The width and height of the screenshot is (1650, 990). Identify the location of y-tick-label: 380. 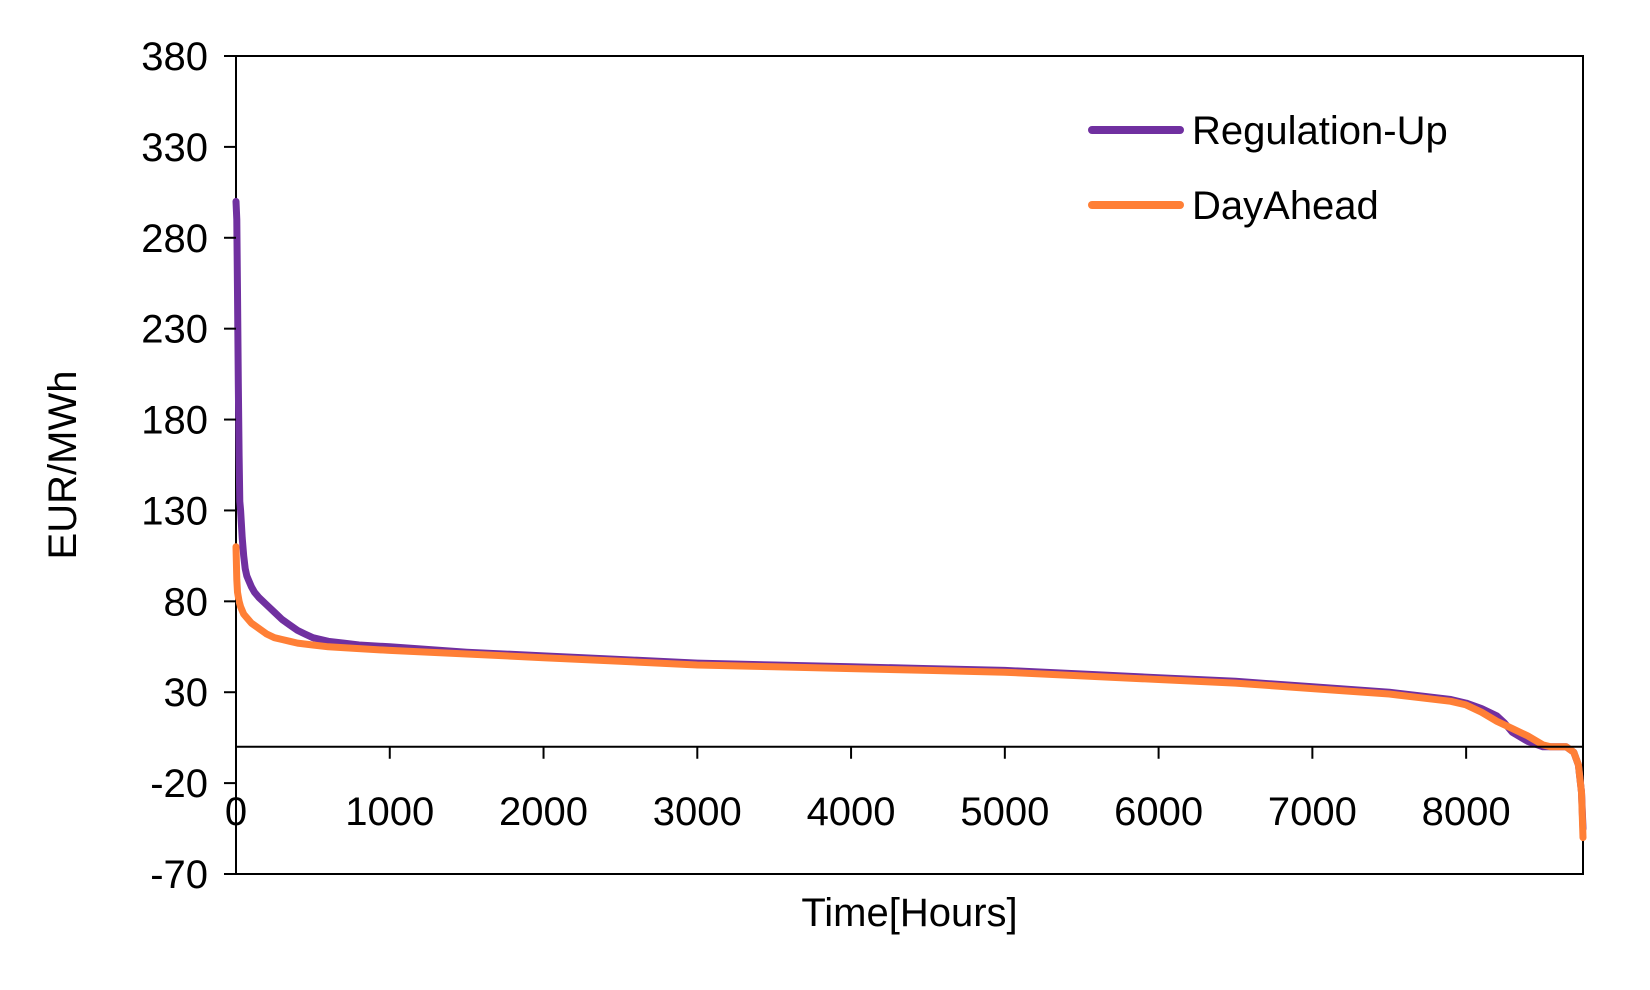
(174, 57).